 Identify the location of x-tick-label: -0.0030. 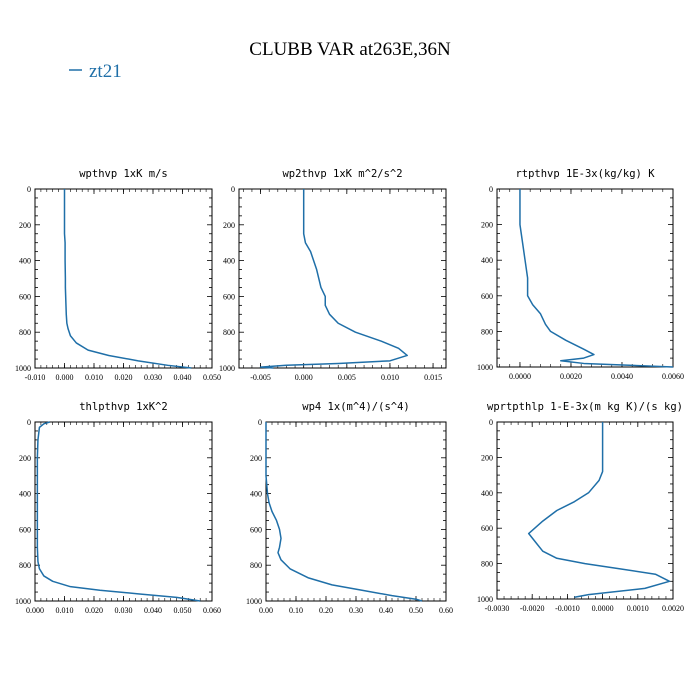
(497, 608).